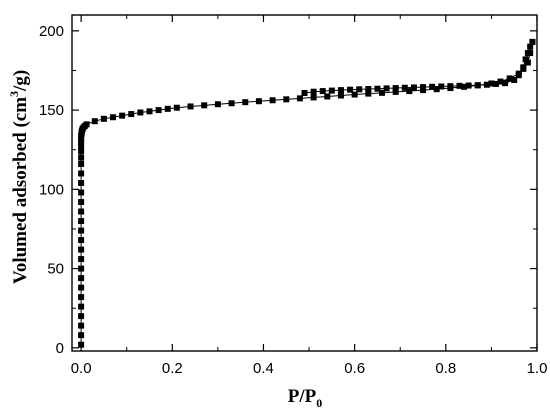 This screenshot has height=415, width=550. What do you see at coordinates (51, 110) in the screenshot?
I see `y-tick-label: 150` at bounding box center [51, 110].